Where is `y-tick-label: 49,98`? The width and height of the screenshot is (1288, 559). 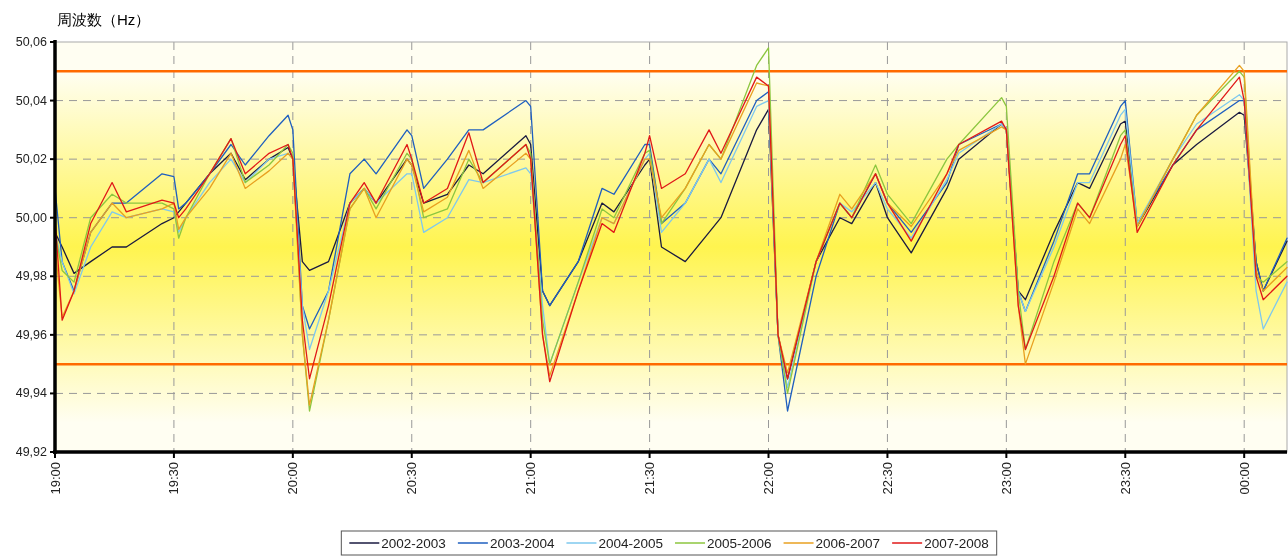 y-tick-label: 49,98 is located at coordinates (31, 276).